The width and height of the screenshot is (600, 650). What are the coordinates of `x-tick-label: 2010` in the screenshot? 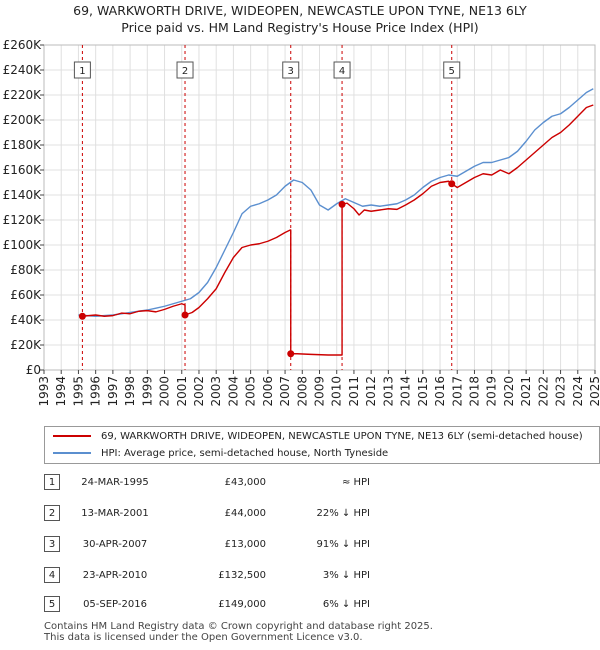 It's located at (337, 391).